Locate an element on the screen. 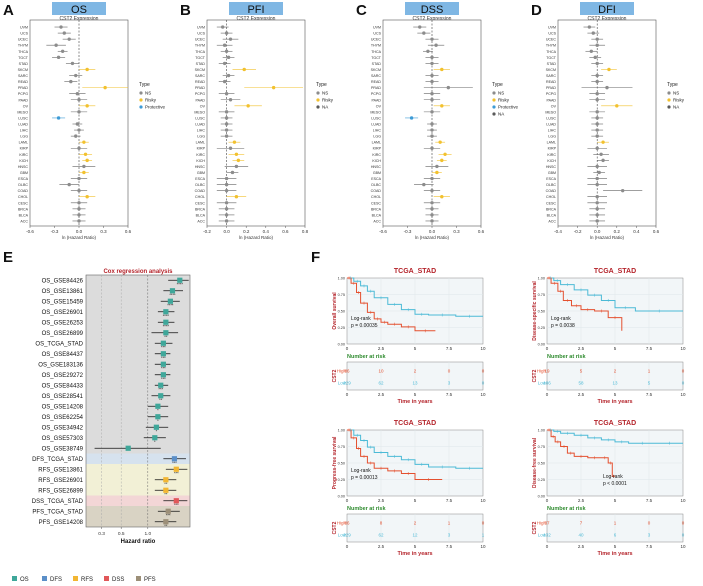 The height and width of the screenshot is (586, 703). x-tick-label: 0.8 is located at coordinates (305, 231).